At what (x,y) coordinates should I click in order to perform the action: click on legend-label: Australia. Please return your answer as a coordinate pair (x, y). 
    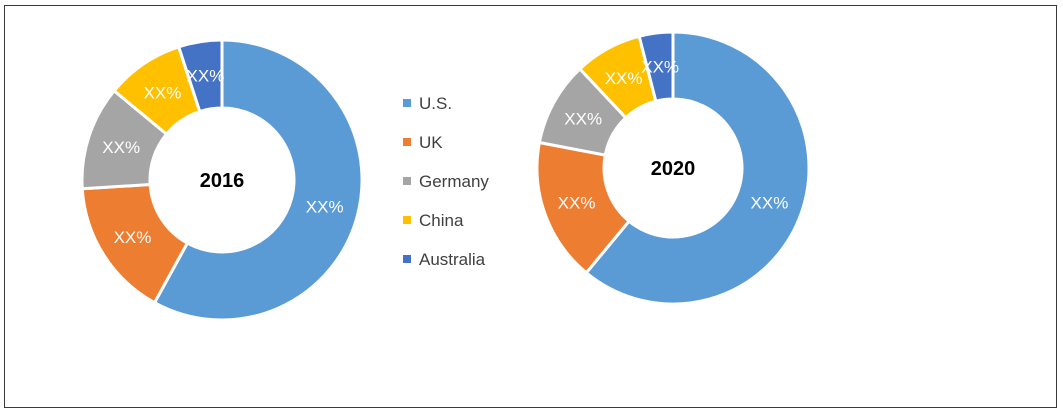
    Looking at the image, I should click on (452, 259).